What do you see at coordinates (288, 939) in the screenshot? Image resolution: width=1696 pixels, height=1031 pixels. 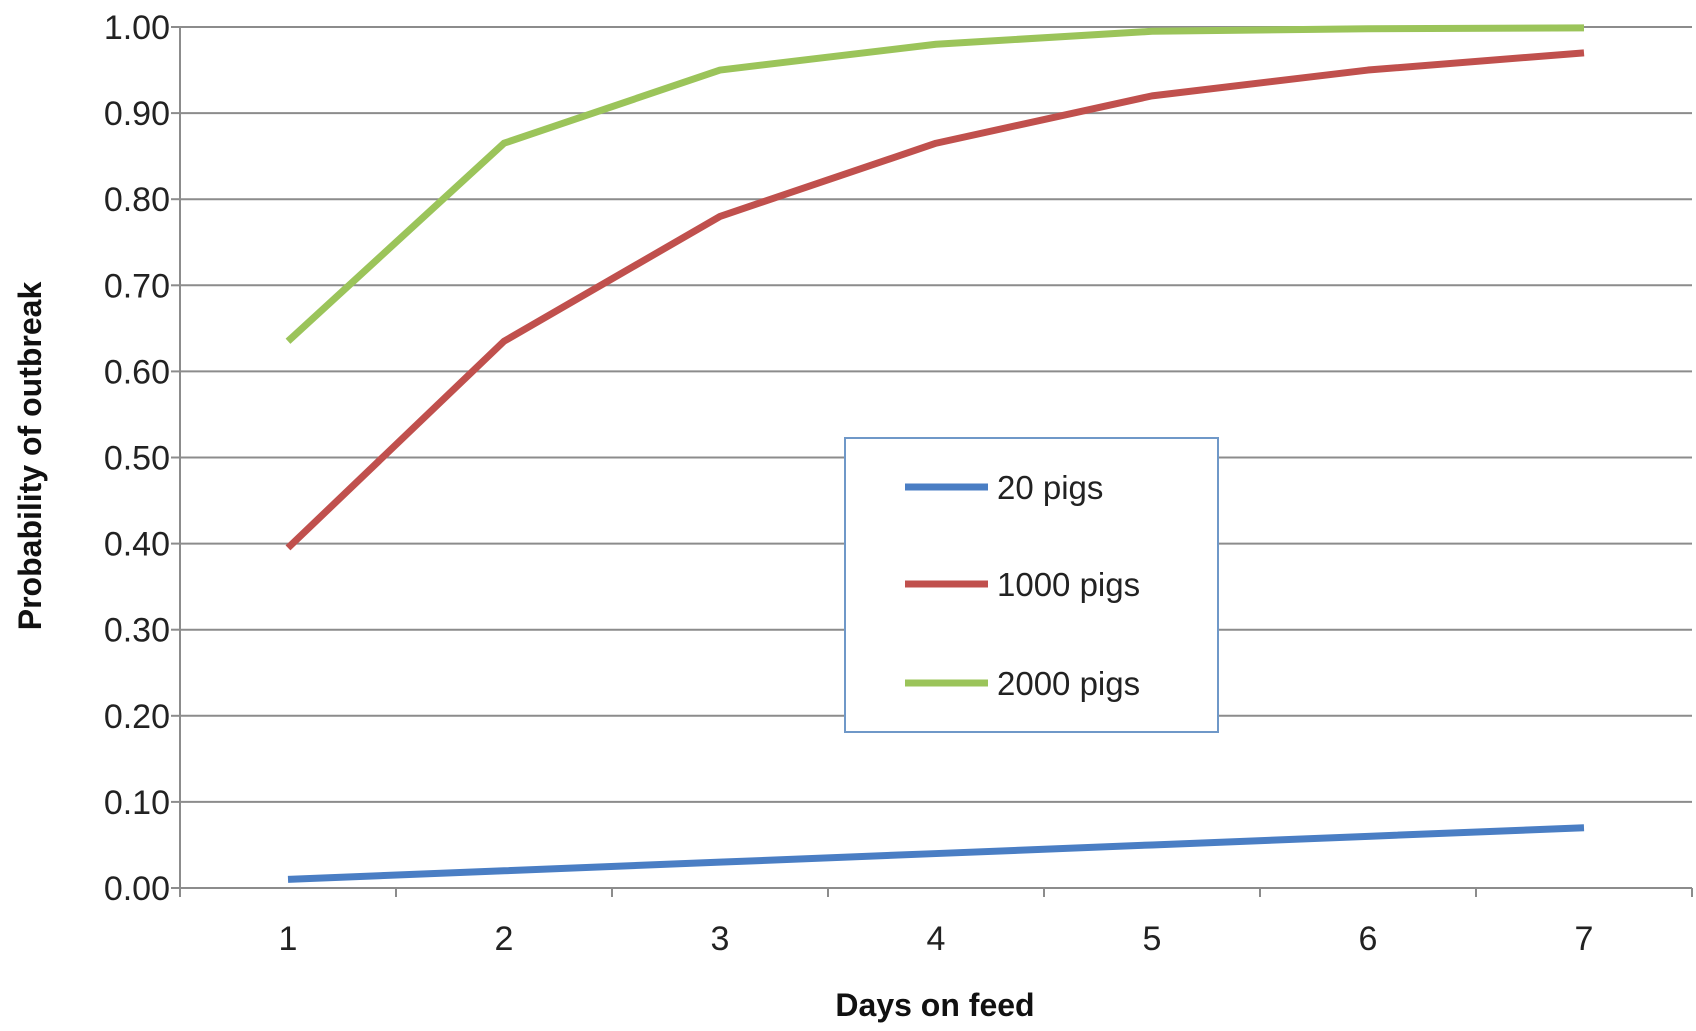 I see `x-tick-label: 1` at bounding box center [288, 939].